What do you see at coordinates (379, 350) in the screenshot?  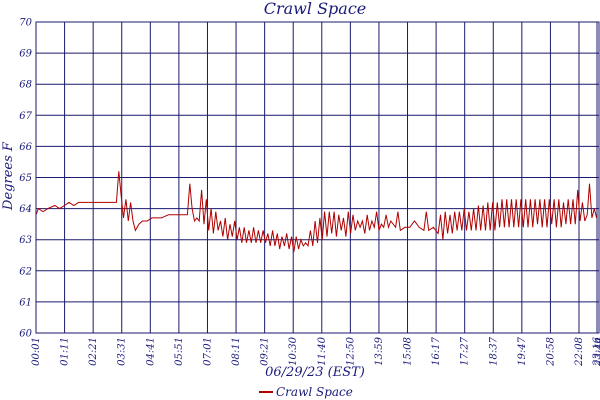 I see `x-tick-label: 13:59` at bounding box center [379, 350].